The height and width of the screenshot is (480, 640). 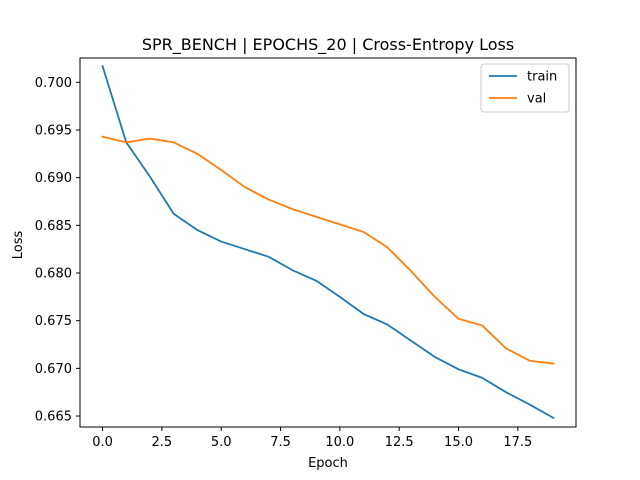 I want to click on x-tick-label: 15.0, so click(x=458, y=442).